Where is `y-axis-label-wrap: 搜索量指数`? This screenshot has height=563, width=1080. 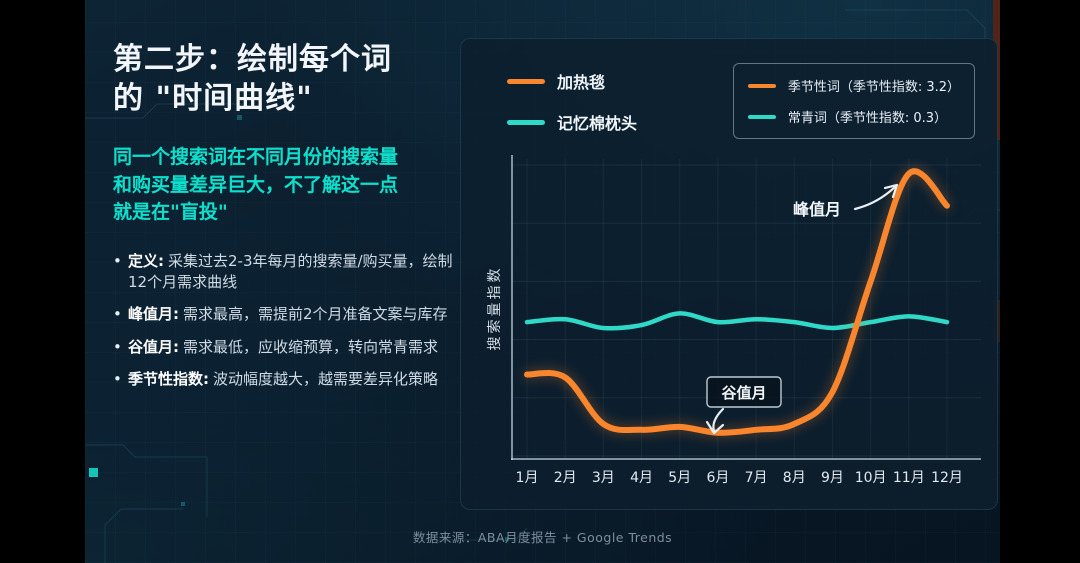
y-axis-label-wrap: 搜索量指数 is located at coordinates (494, 307).